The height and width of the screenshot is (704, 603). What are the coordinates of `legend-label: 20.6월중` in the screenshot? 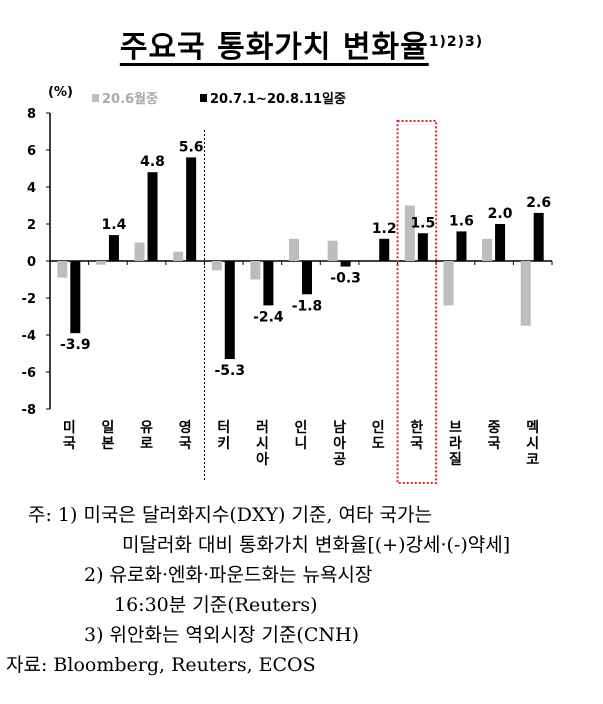 It's located at (130, 99).